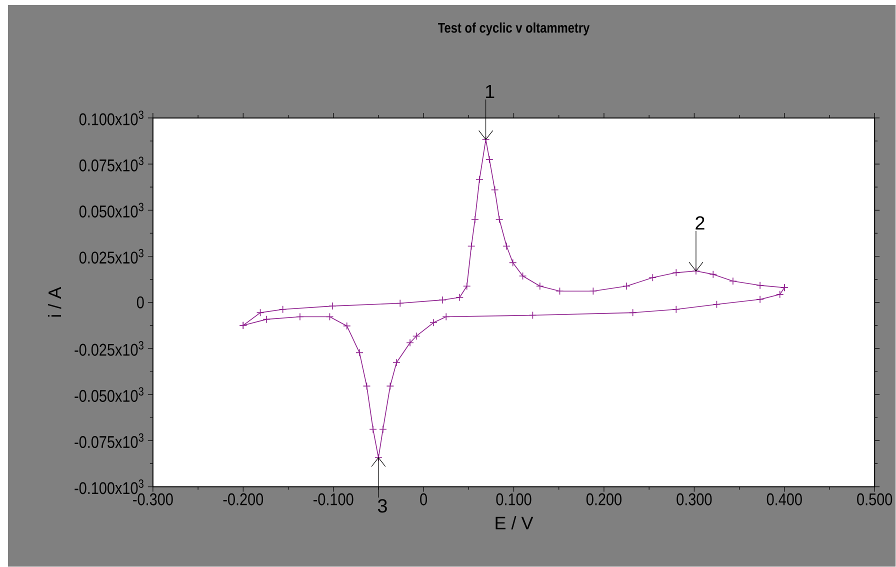 The image size is (896, 567). What do you see at coordinates (243, 499) in the screenshot?
I see `x-tick-label: -0.200` at bounding box center [243, 499].